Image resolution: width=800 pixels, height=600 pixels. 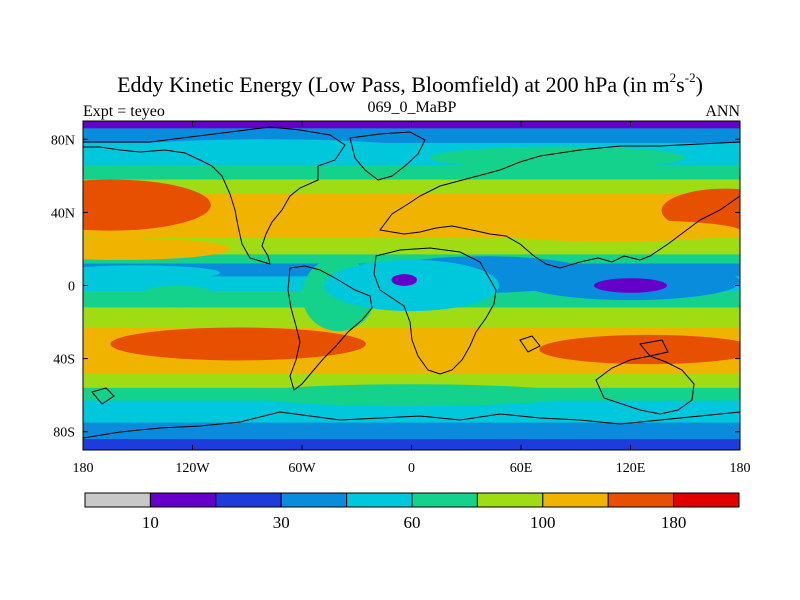 What do you see at coordinates (673, 77) in the screenshot?
I see `title-sup-1: 2` at bounding box center [673, 77].